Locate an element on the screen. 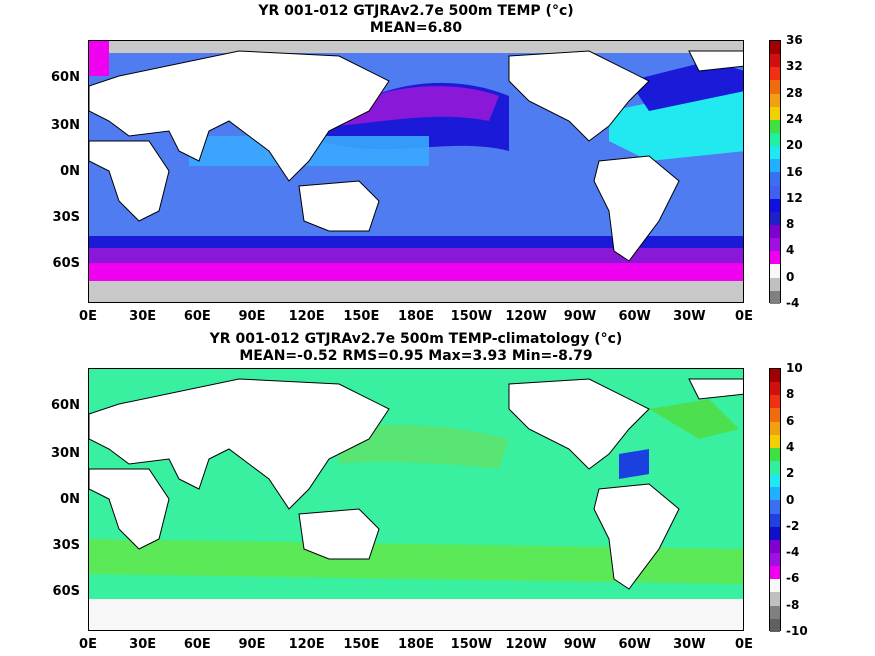  top-colorbar-label: 8 is located at coordinates (790, 224).